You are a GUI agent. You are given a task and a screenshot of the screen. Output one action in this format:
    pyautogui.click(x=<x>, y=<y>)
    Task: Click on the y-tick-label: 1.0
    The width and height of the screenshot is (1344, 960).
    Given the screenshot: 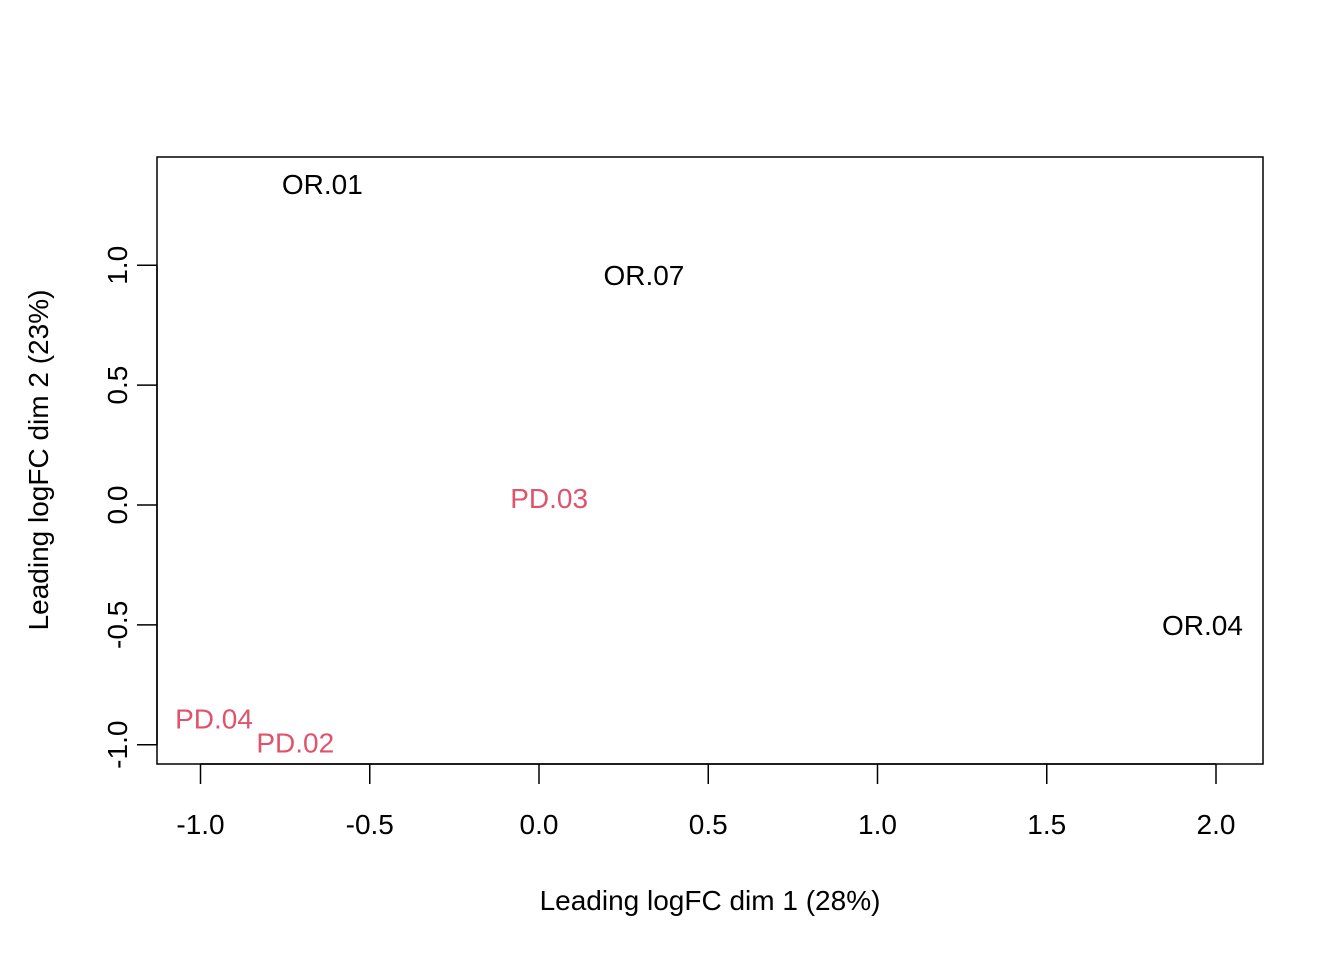 What is the action you would take?
    pyautogui.click(x=117, y=265)
    